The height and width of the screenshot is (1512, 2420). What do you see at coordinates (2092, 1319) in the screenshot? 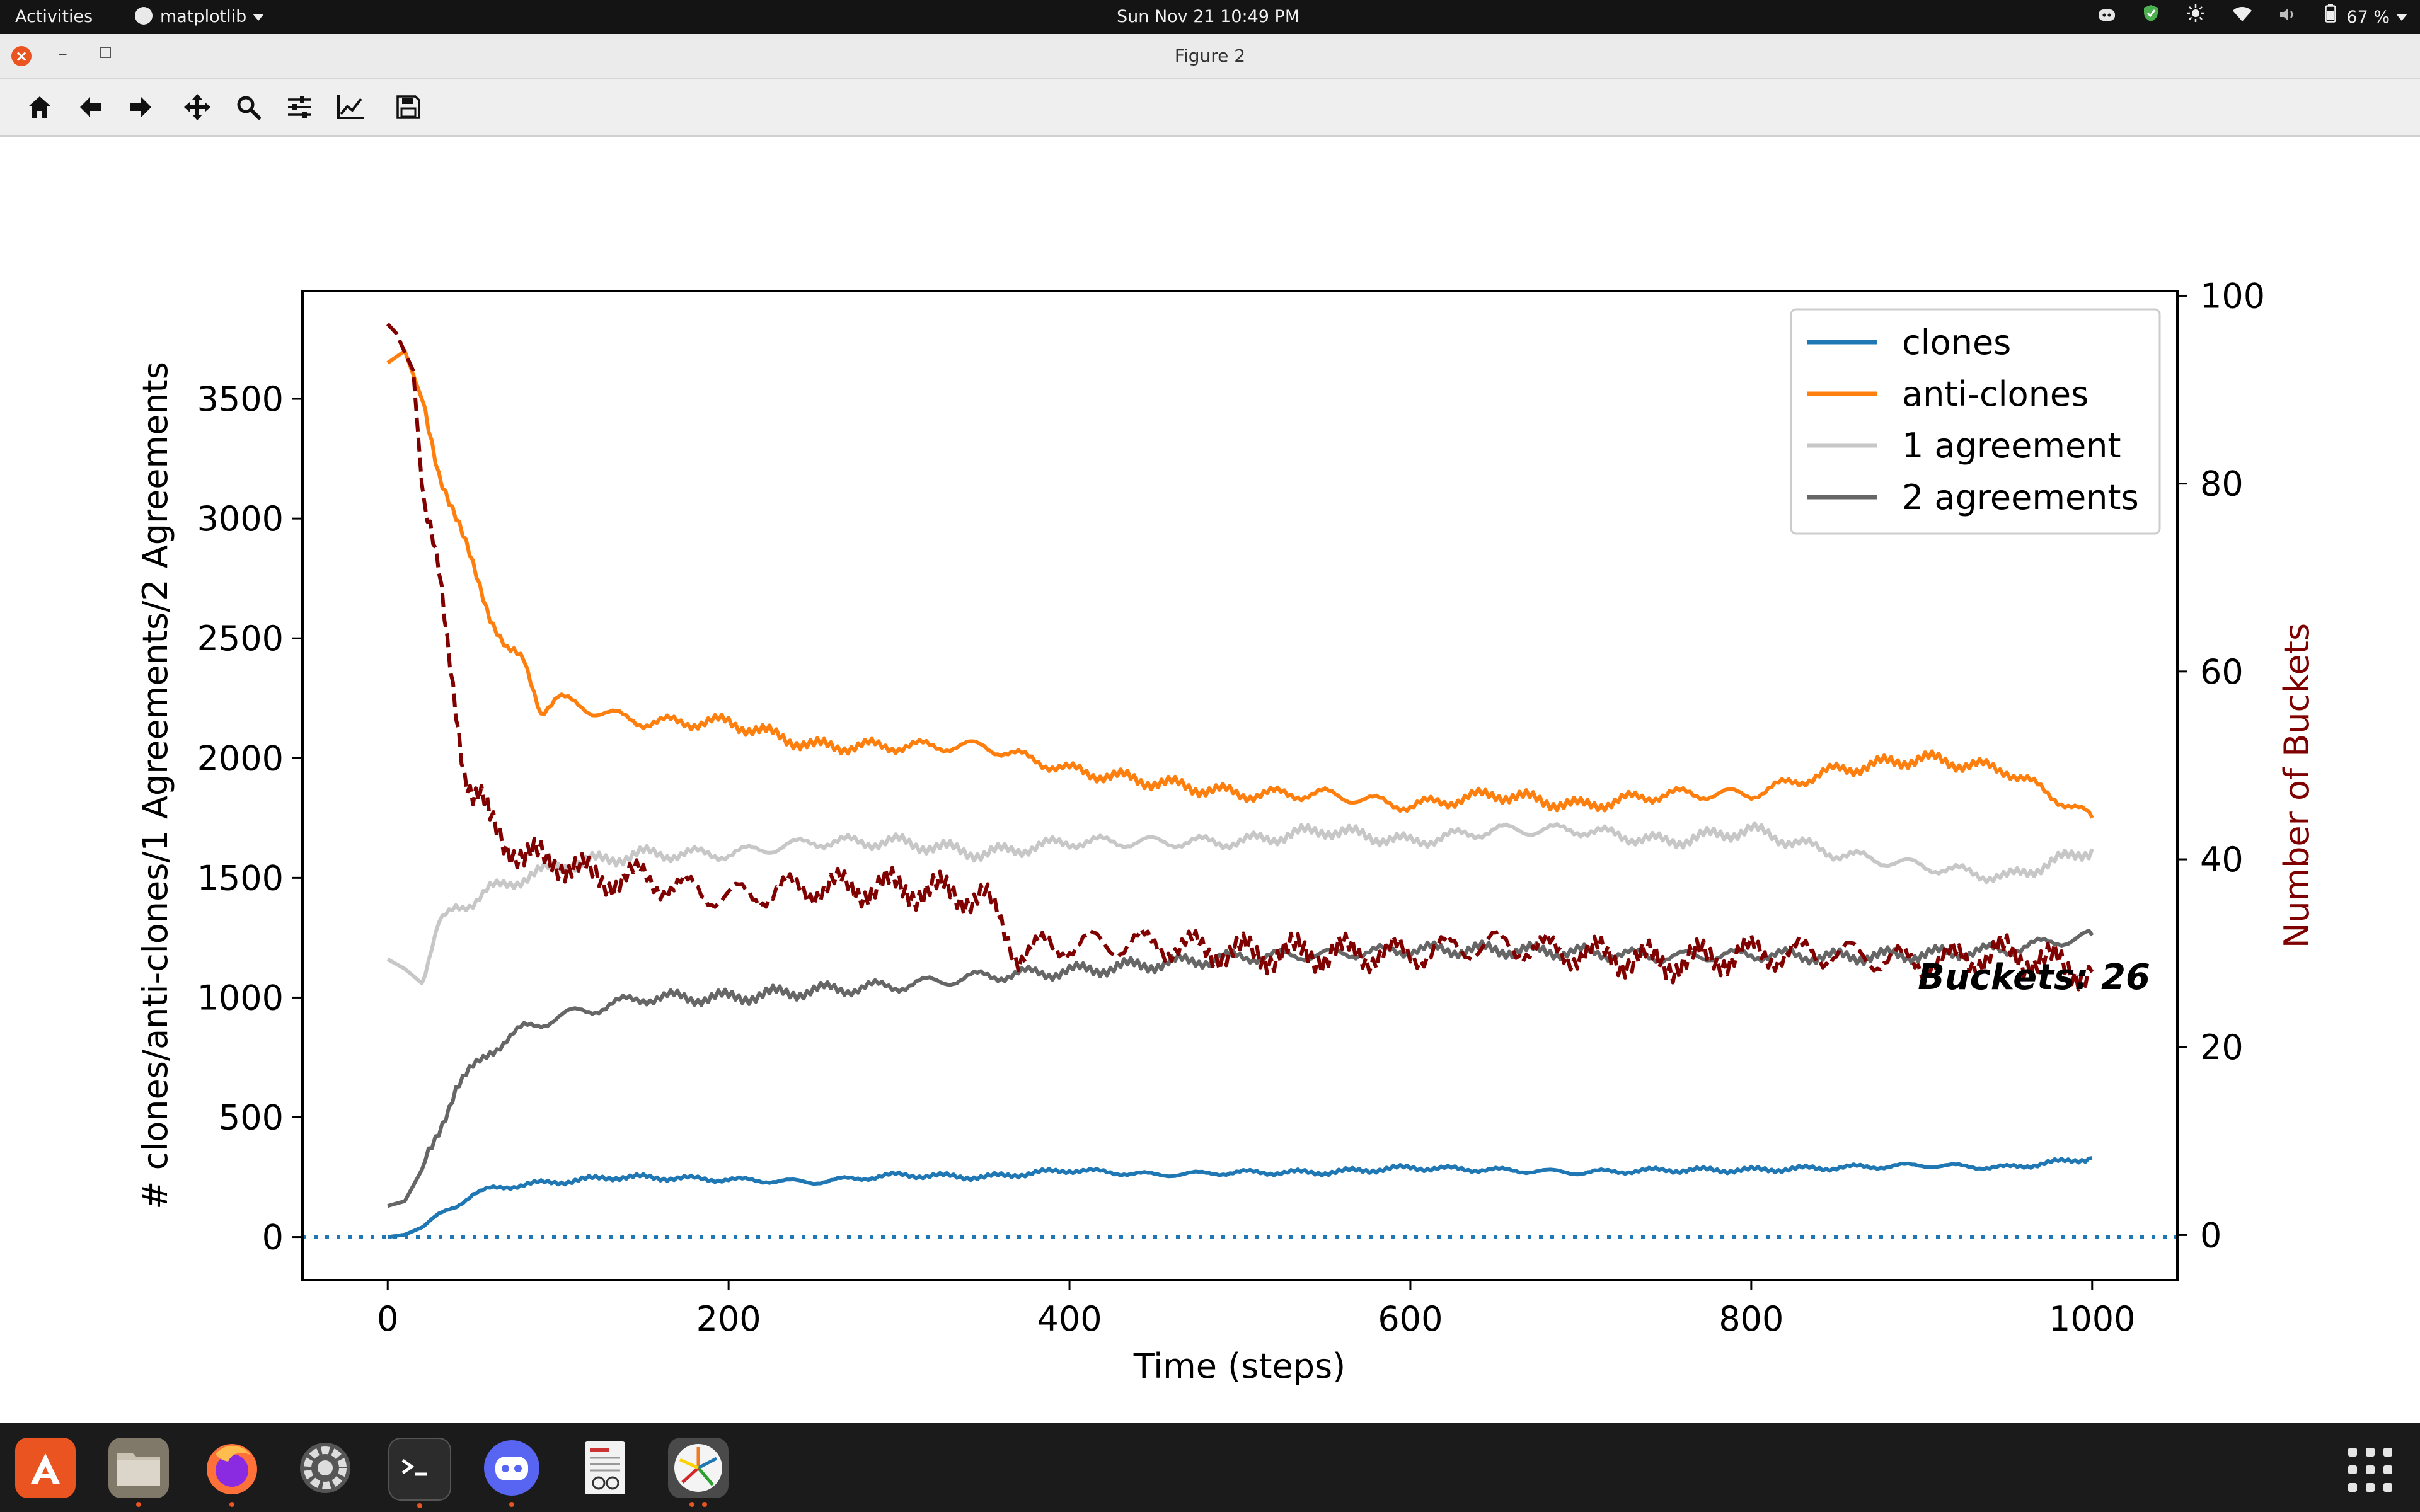
I see `x-tick-label: 1000` at bounding box center [2092, 1319].